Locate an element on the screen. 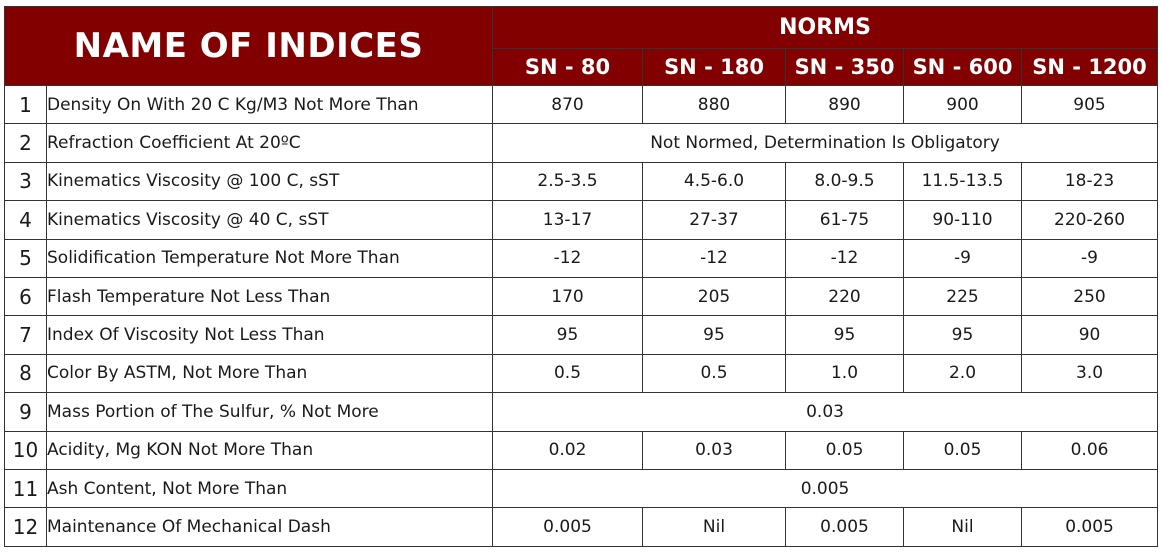 This screenshot has width=1163, height=557. norm-value: 90 is located at coordinates (1089, 335).